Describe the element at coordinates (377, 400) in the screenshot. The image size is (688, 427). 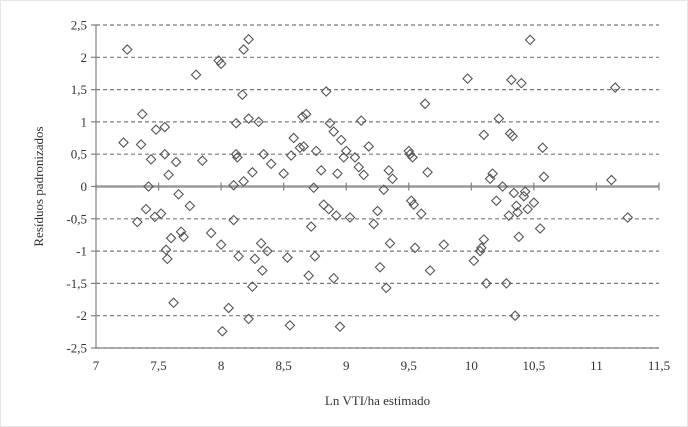
I see `x-axis-title: Ln VTI/ha estimado` at that location.